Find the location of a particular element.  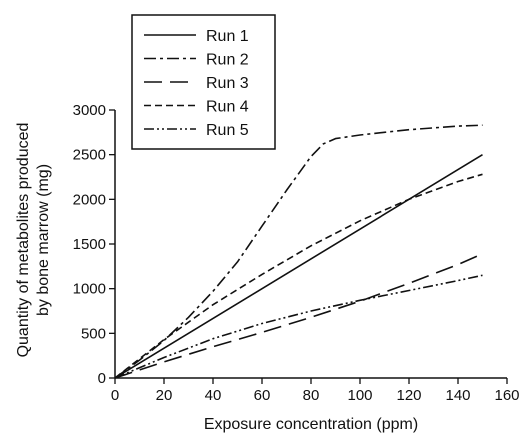

x-ticks: 0 20 40 60 80 100 120 140 160 is located at coordinates (315, 391).